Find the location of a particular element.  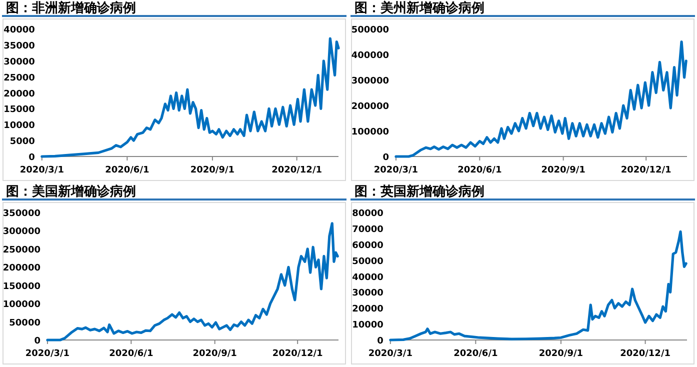

y-tick-label: 25000 is located at coordinates (19, 78).